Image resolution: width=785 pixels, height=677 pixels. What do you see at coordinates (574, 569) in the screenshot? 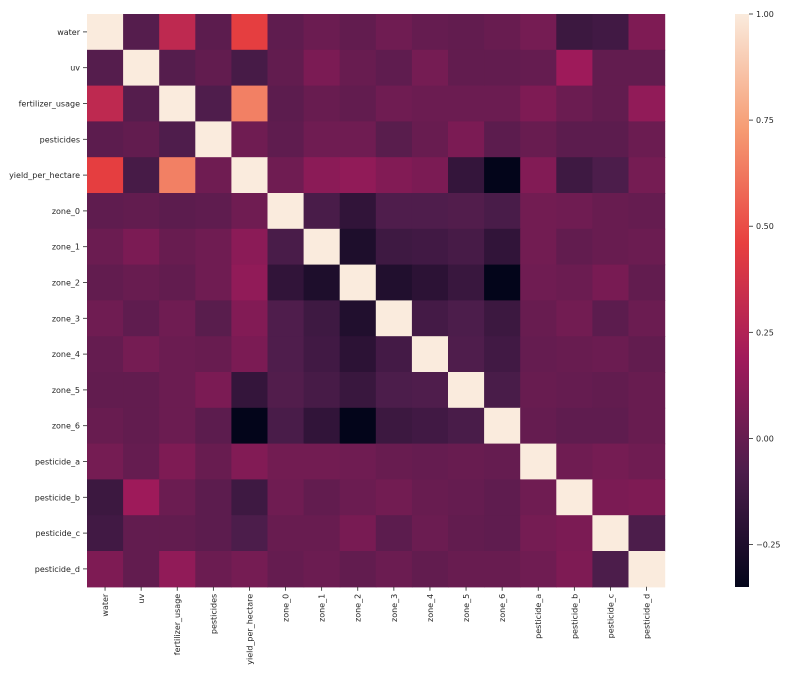
I see `heatmap-cell-pesticide_d-pesticide_b` at bounding box center [574, 569].